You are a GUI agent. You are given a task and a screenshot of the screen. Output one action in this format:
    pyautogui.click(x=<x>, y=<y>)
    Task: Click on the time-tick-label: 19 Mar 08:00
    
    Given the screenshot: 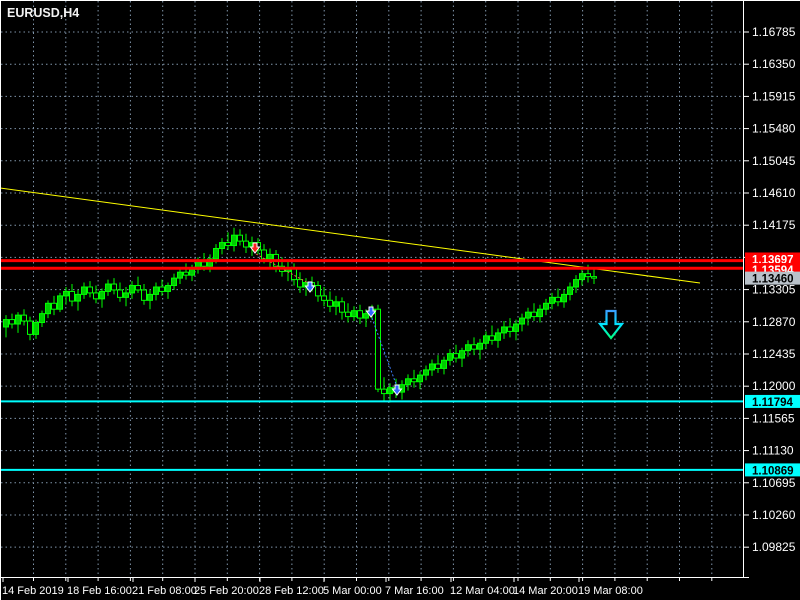 What is the action you would take?
    pyautogui.click(x=610, y=591)
    